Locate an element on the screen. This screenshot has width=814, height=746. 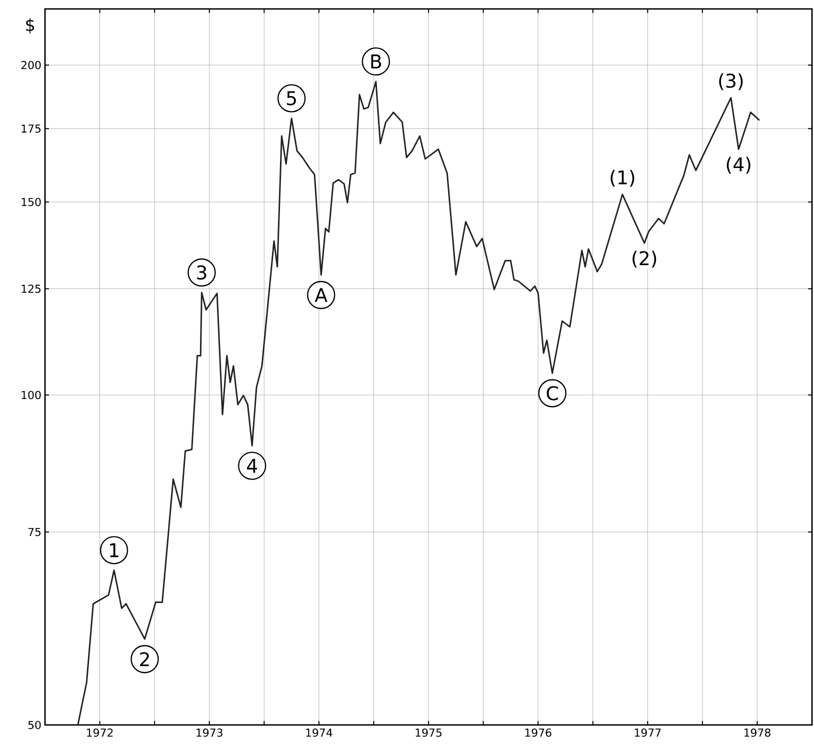
x-tick-label: 1978 is located at coordinates (757, 732).